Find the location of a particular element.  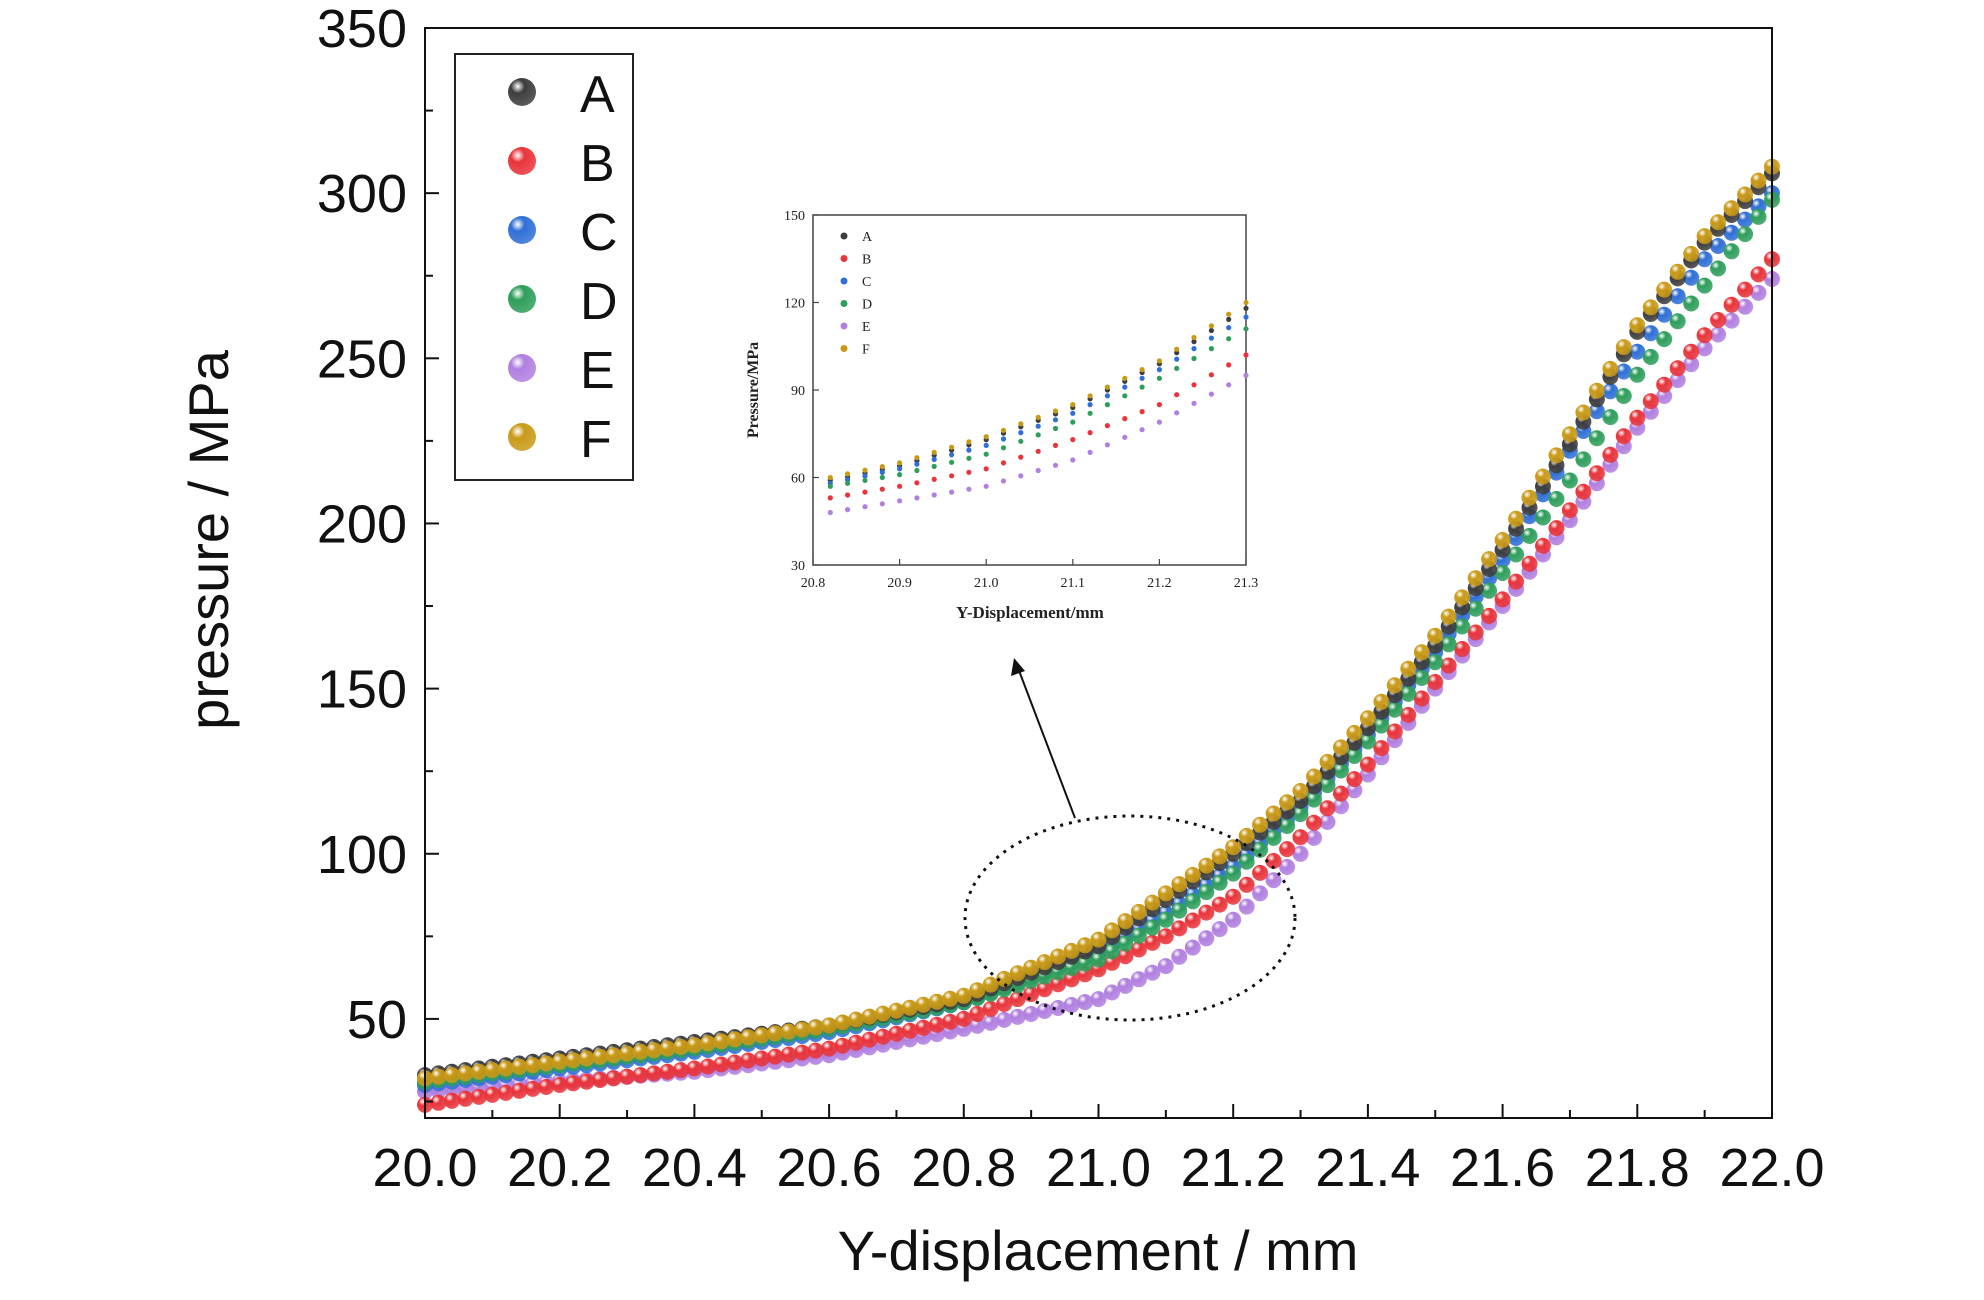

inset-series-f is located at coordinates (1038, 390).